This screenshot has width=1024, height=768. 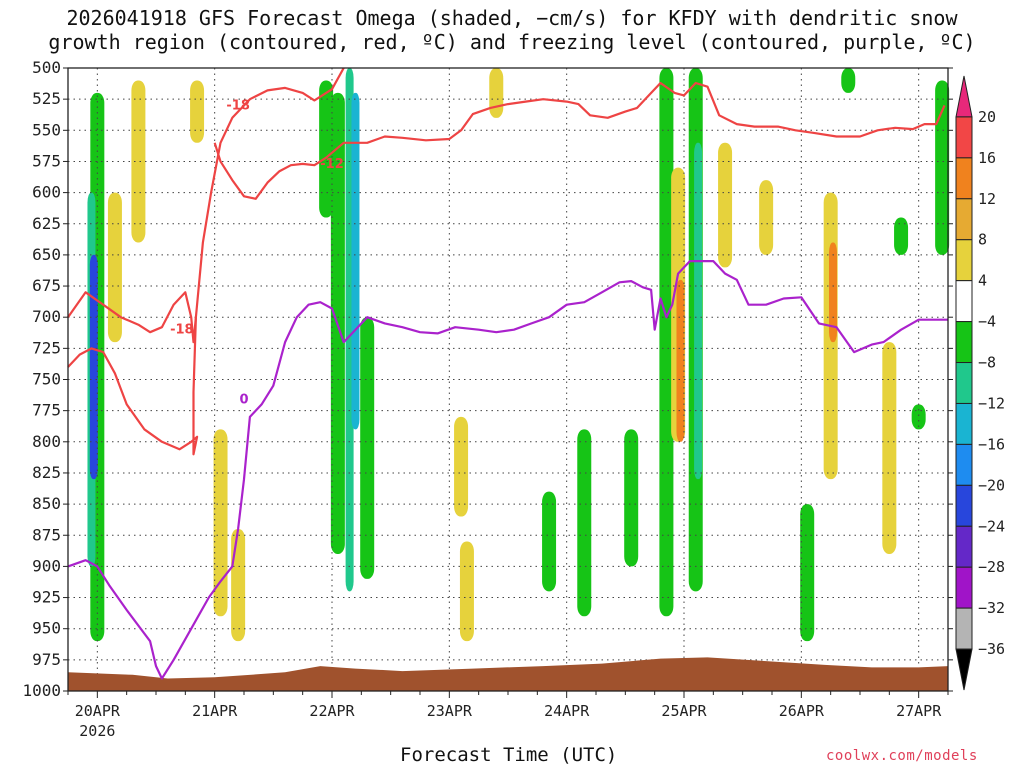 I want to click on y-tick-label: 750, so click(x=46, y=379).